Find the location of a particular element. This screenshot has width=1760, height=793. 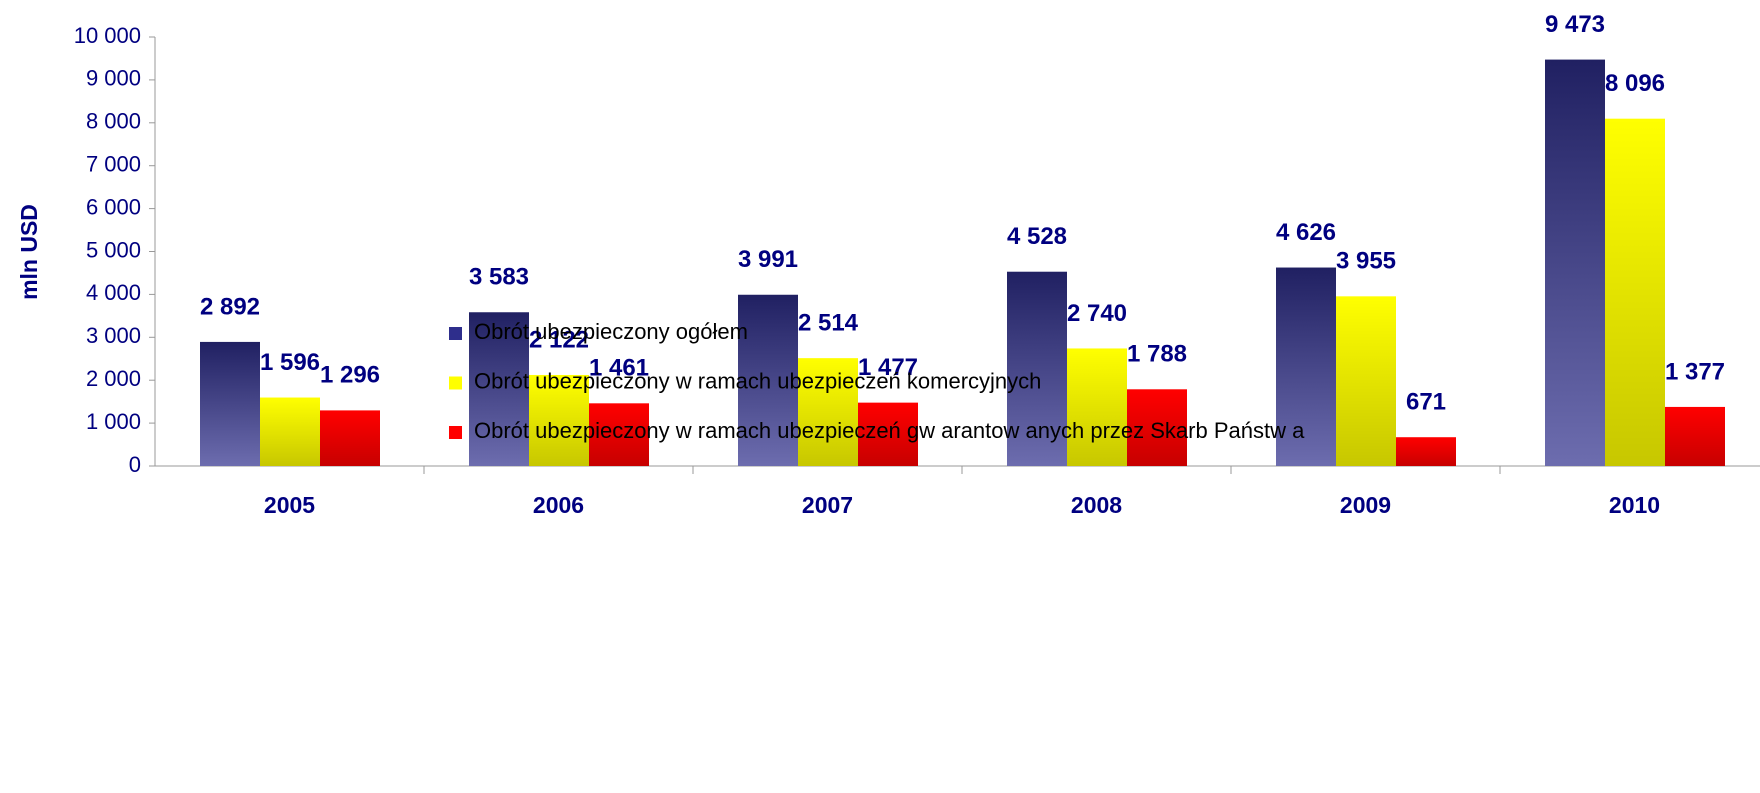

legend-label: Obrót ubezpieczony ogółem is located at coordinates (611, 331).